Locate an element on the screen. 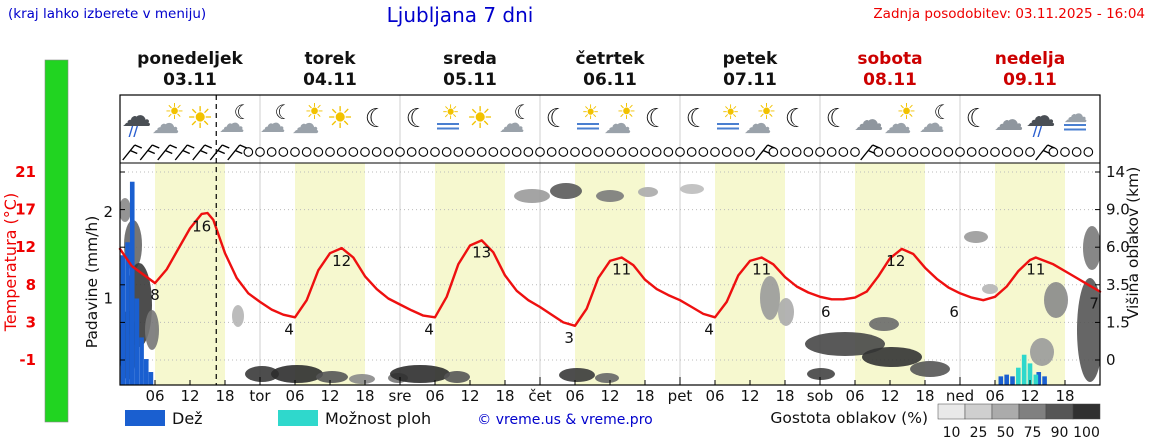  cloud-axis-tick: 6.0 is located at coordinates (1118, 247).